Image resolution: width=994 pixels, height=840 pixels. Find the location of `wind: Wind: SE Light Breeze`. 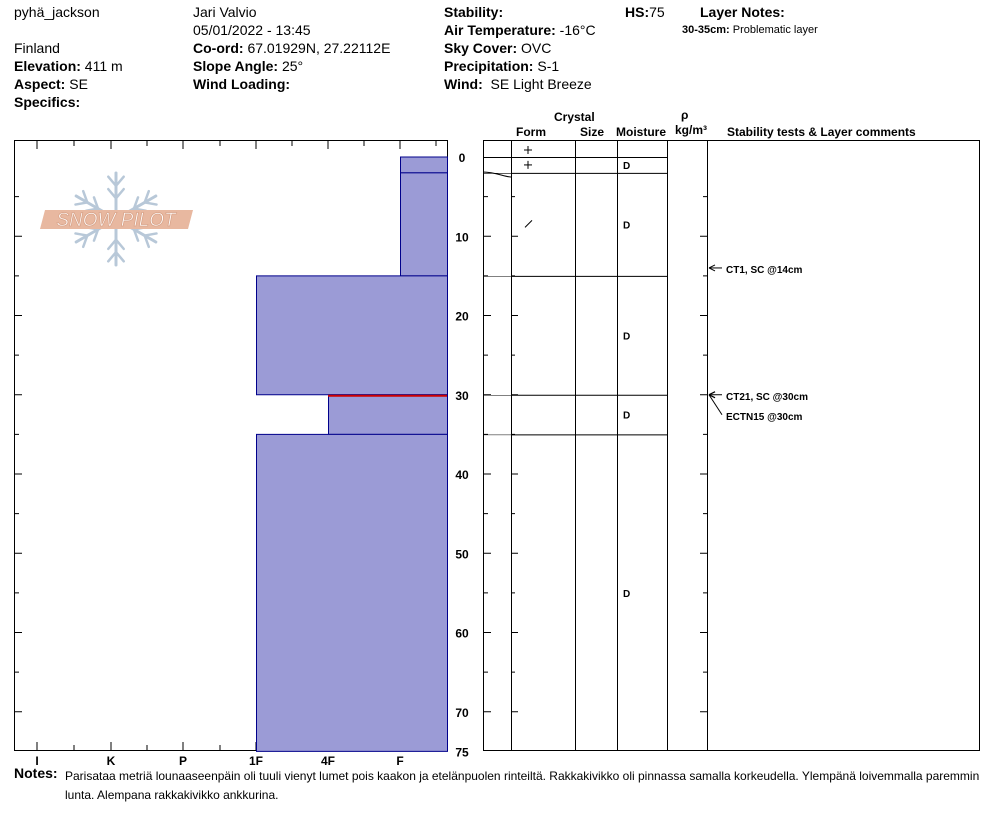

wind: Wind: SE Light Breeze is located at coordinates (518, 84).